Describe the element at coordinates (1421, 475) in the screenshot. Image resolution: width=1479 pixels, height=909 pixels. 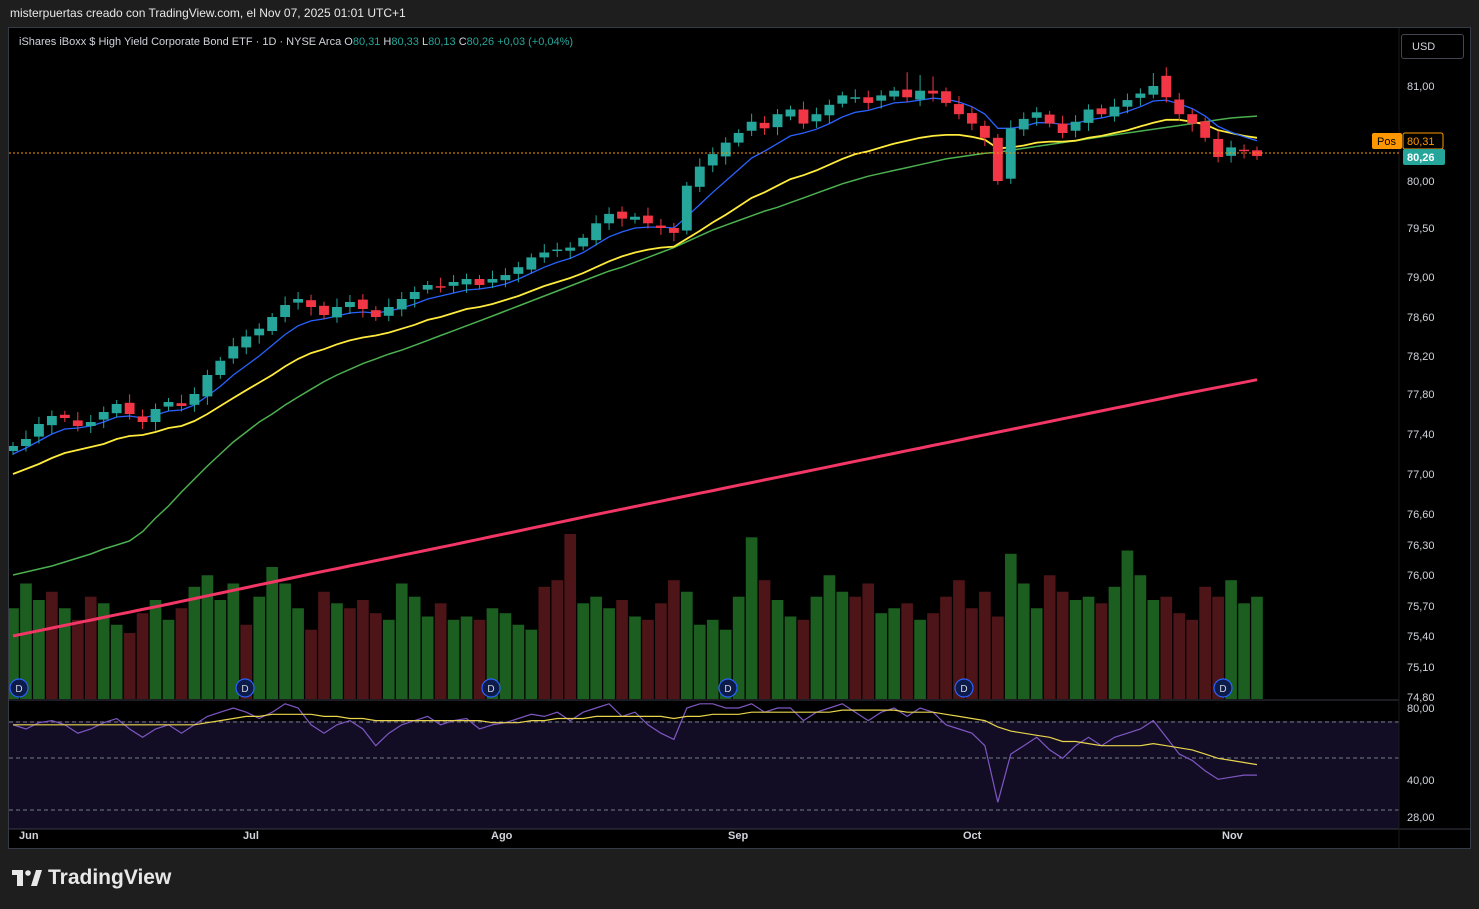
I see `price-tick-label: 77,00` at that location.